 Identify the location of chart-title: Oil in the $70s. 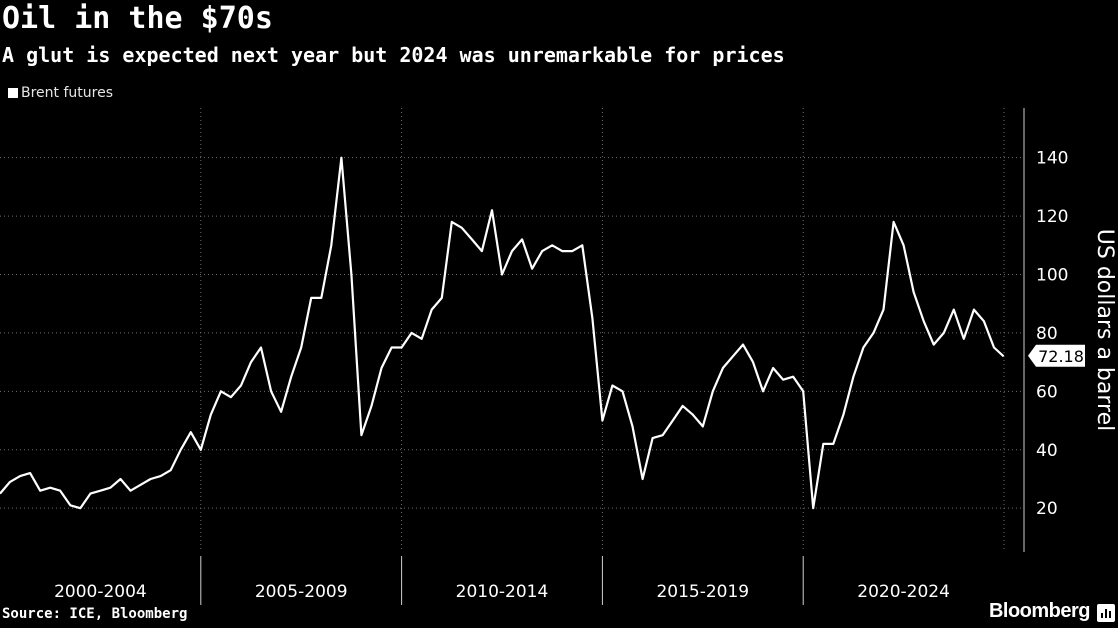
(137, 18).